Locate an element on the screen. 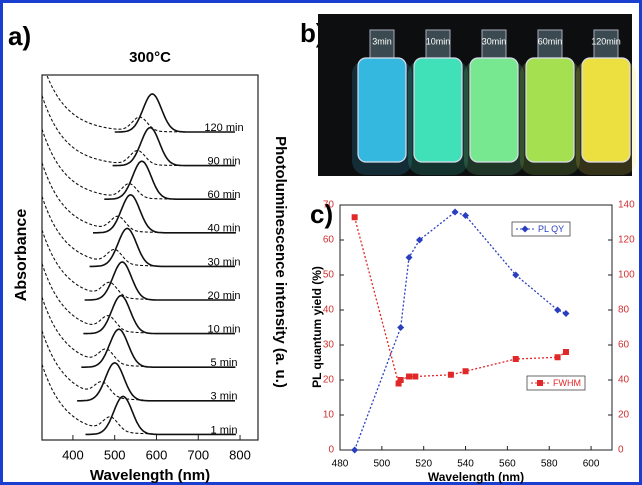 The image size is (642, 485). y-tick-label: 50 is located at coordinates (329, 275).